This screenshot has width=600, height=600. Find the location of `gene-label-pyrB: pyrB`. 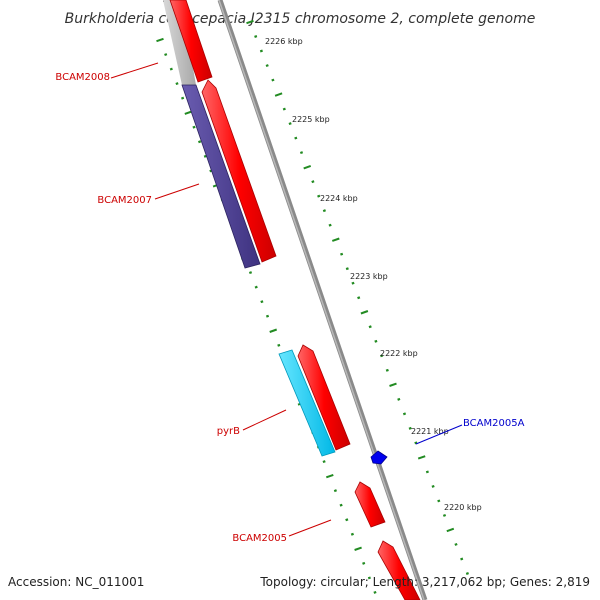

gene-label-pyrB: pyrB is located at coordinates (228, 431).